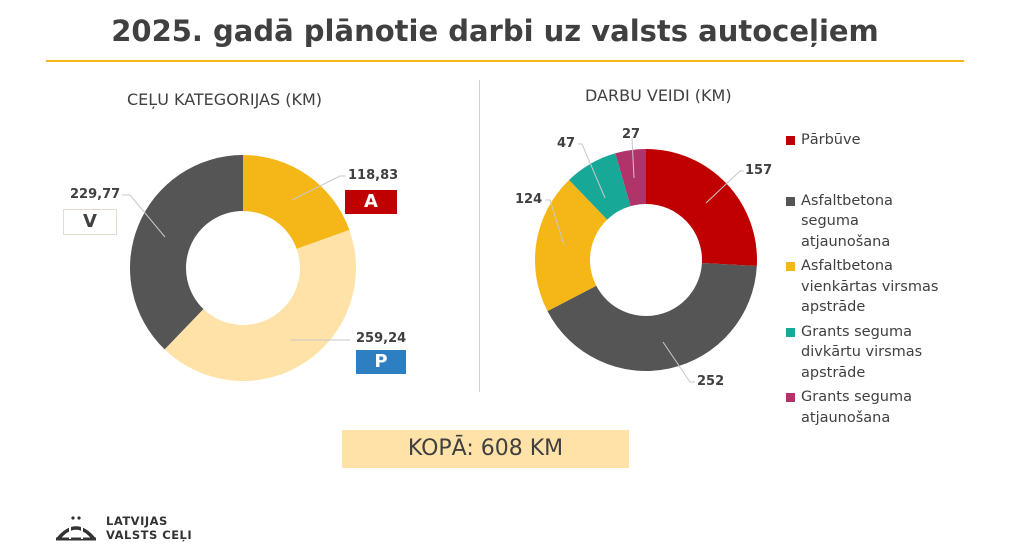 Image resolution: width=1024 pixels, height=559 pixels. Describe the element at coordinates (381, 362) in the screenshot. I see `badge-p: P` at that location.